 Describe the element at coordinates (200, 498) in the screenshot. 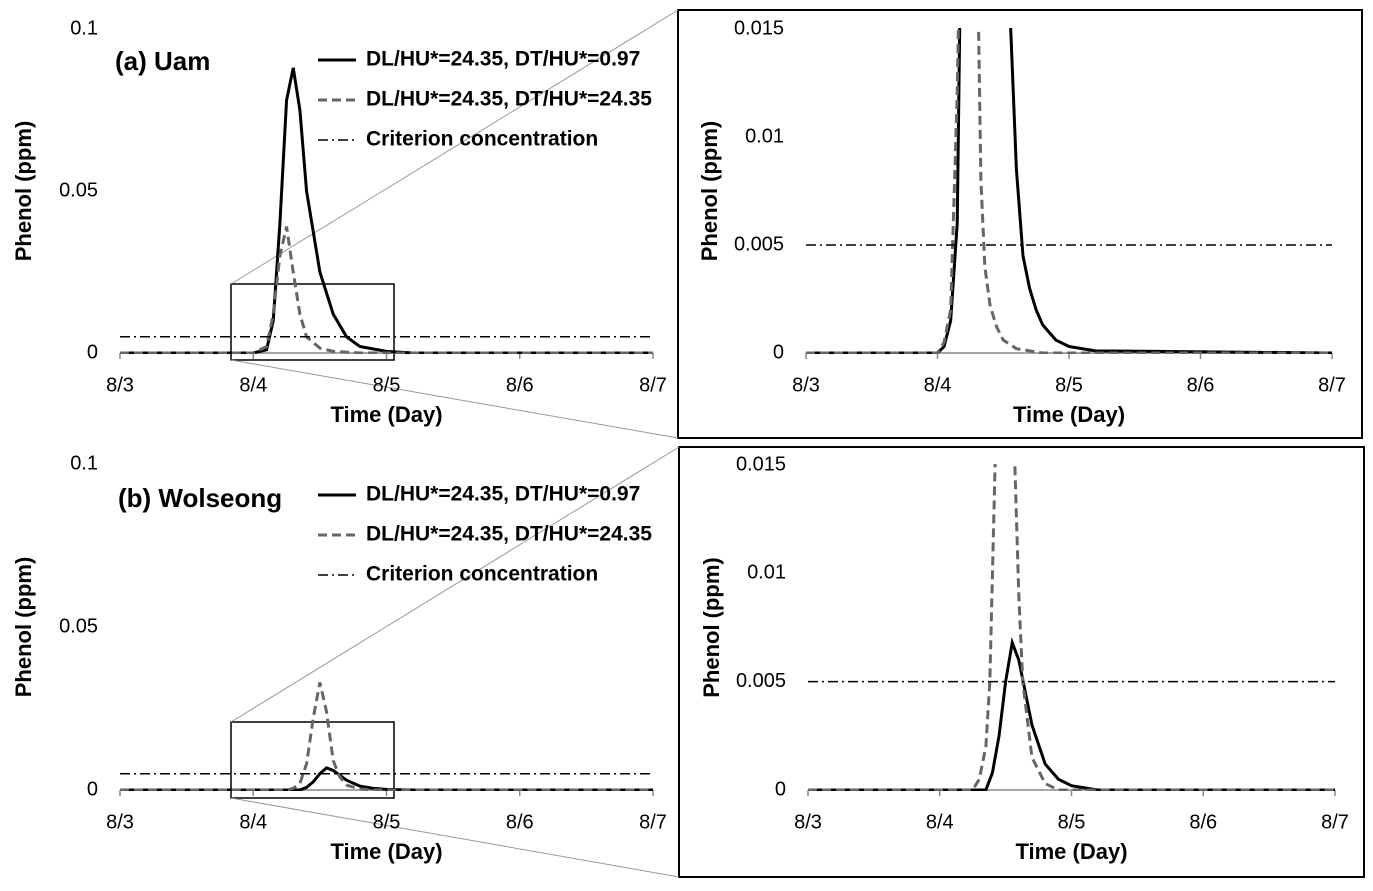

I see `annotation: (b) Wolseong` at that location.